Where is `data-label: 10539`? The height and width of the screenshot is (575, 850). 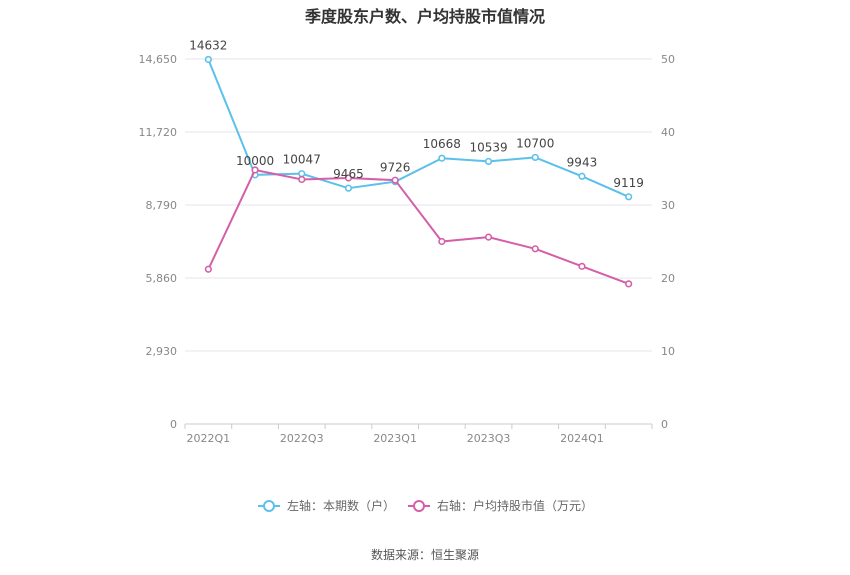
data-label: 10539 is located at coordinates (488, 147).